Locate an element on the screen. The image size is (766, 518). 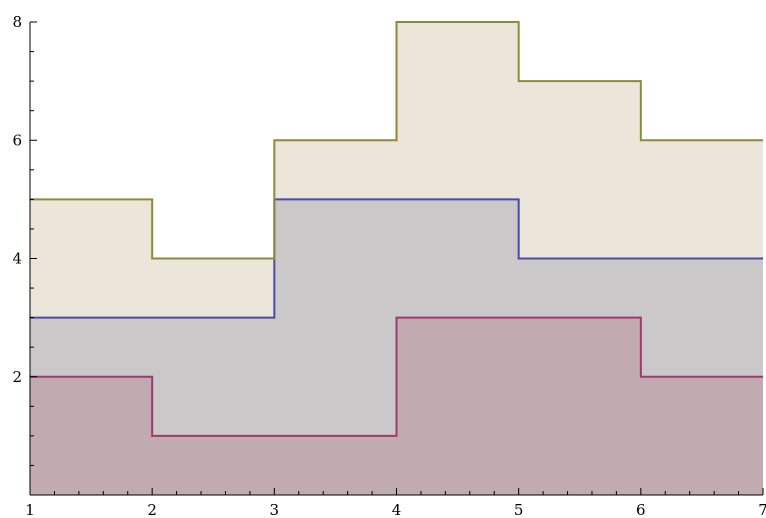
y-tick-label: 4 is located at coordinates (17, 259).